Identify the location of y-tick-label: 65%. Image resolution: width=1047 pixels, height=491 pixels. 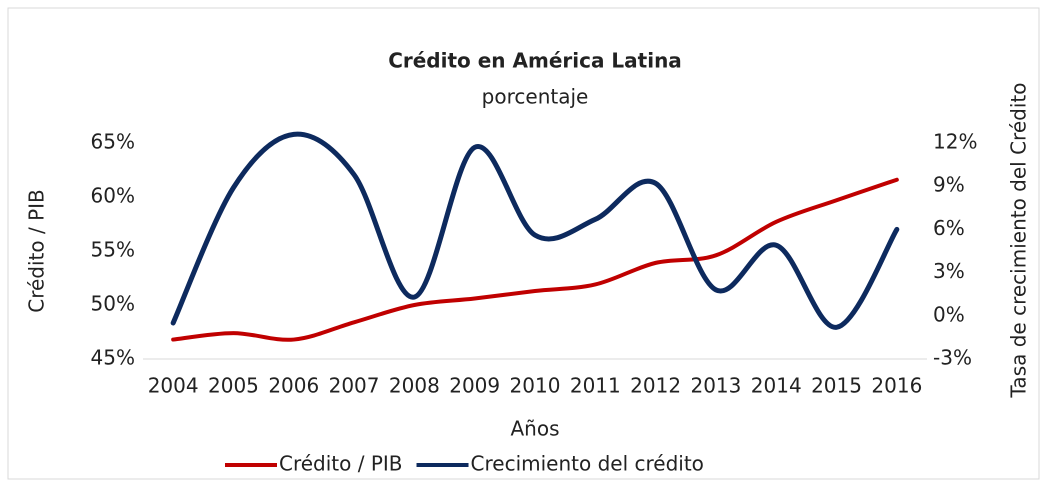
(113, 142).